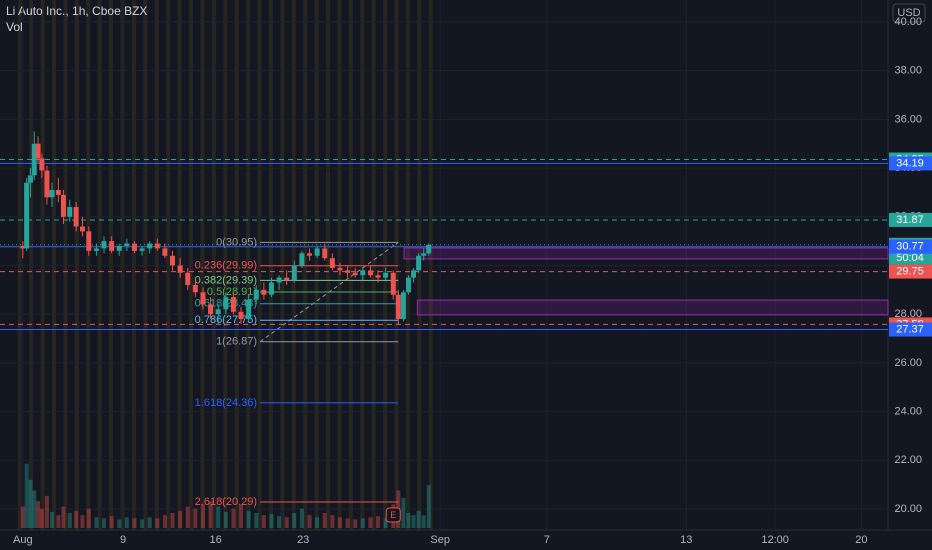  I want to click on price-label: 27.37, so click(910, 329).